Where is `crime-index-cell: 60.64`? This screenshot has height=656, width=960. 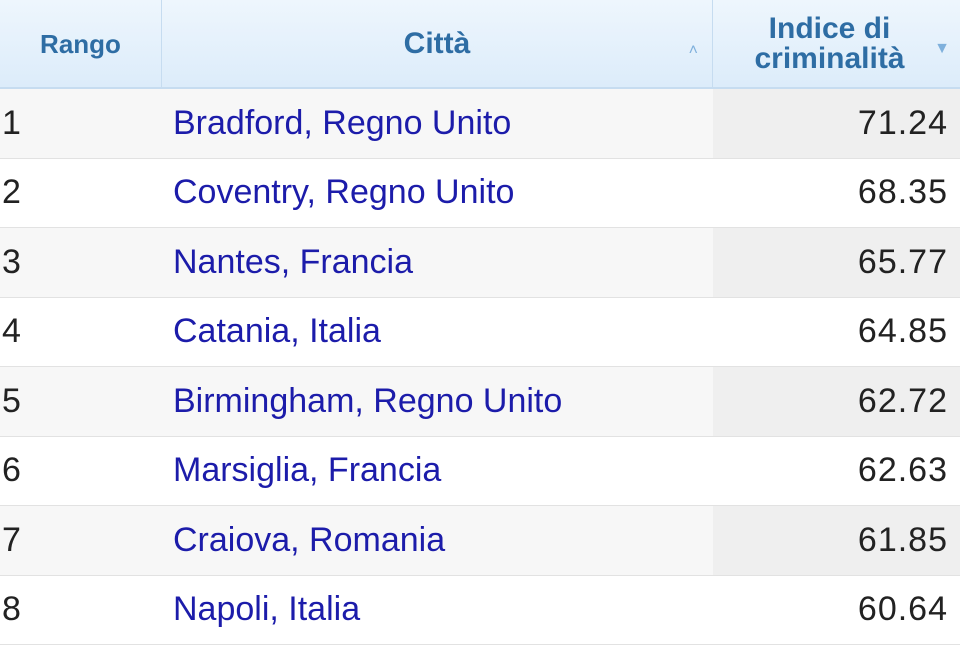
crime-index-cell: 60.64 is located at coordinates (836, 609).